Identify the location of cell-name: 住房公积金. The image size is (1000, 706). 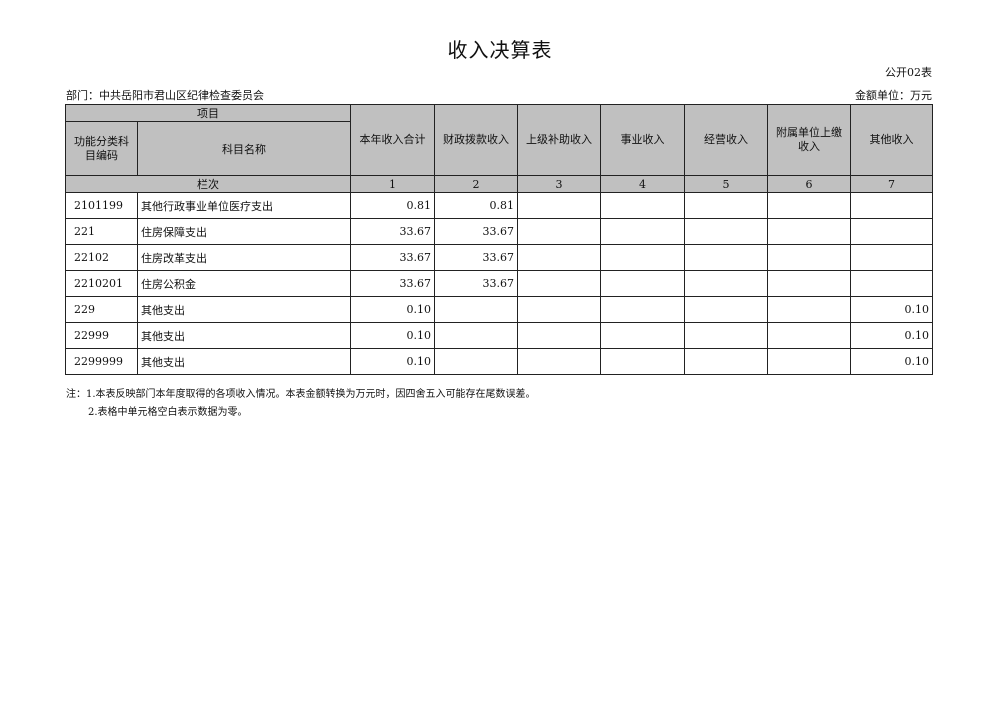
(244, 283).